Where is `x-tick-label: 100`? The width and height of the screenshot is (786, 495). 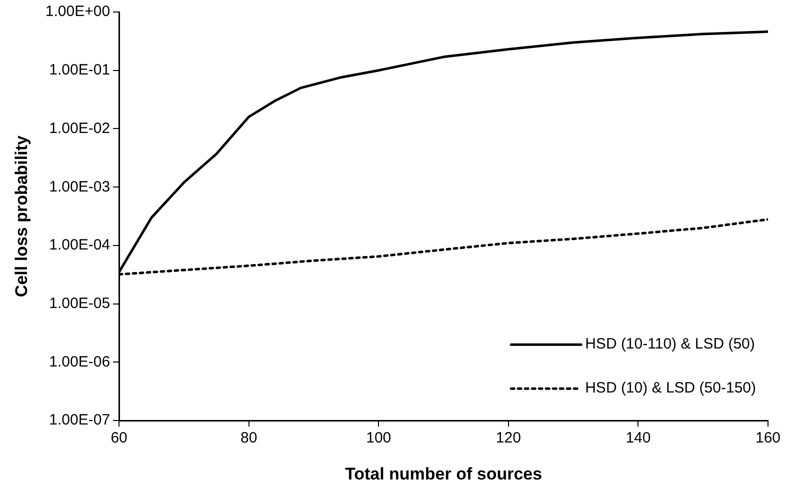
x-tick-label: 100 is located at coordinates (379, 438).